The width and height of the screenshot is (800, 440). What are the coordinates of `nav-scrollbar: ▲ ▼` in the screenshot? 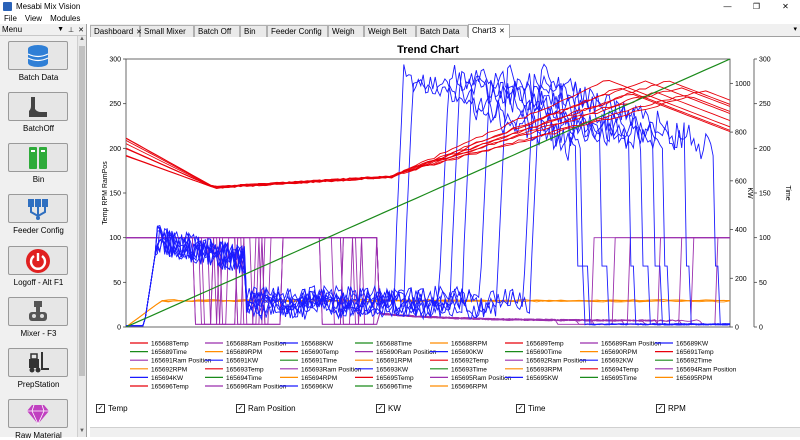 It's located at (81, 236).